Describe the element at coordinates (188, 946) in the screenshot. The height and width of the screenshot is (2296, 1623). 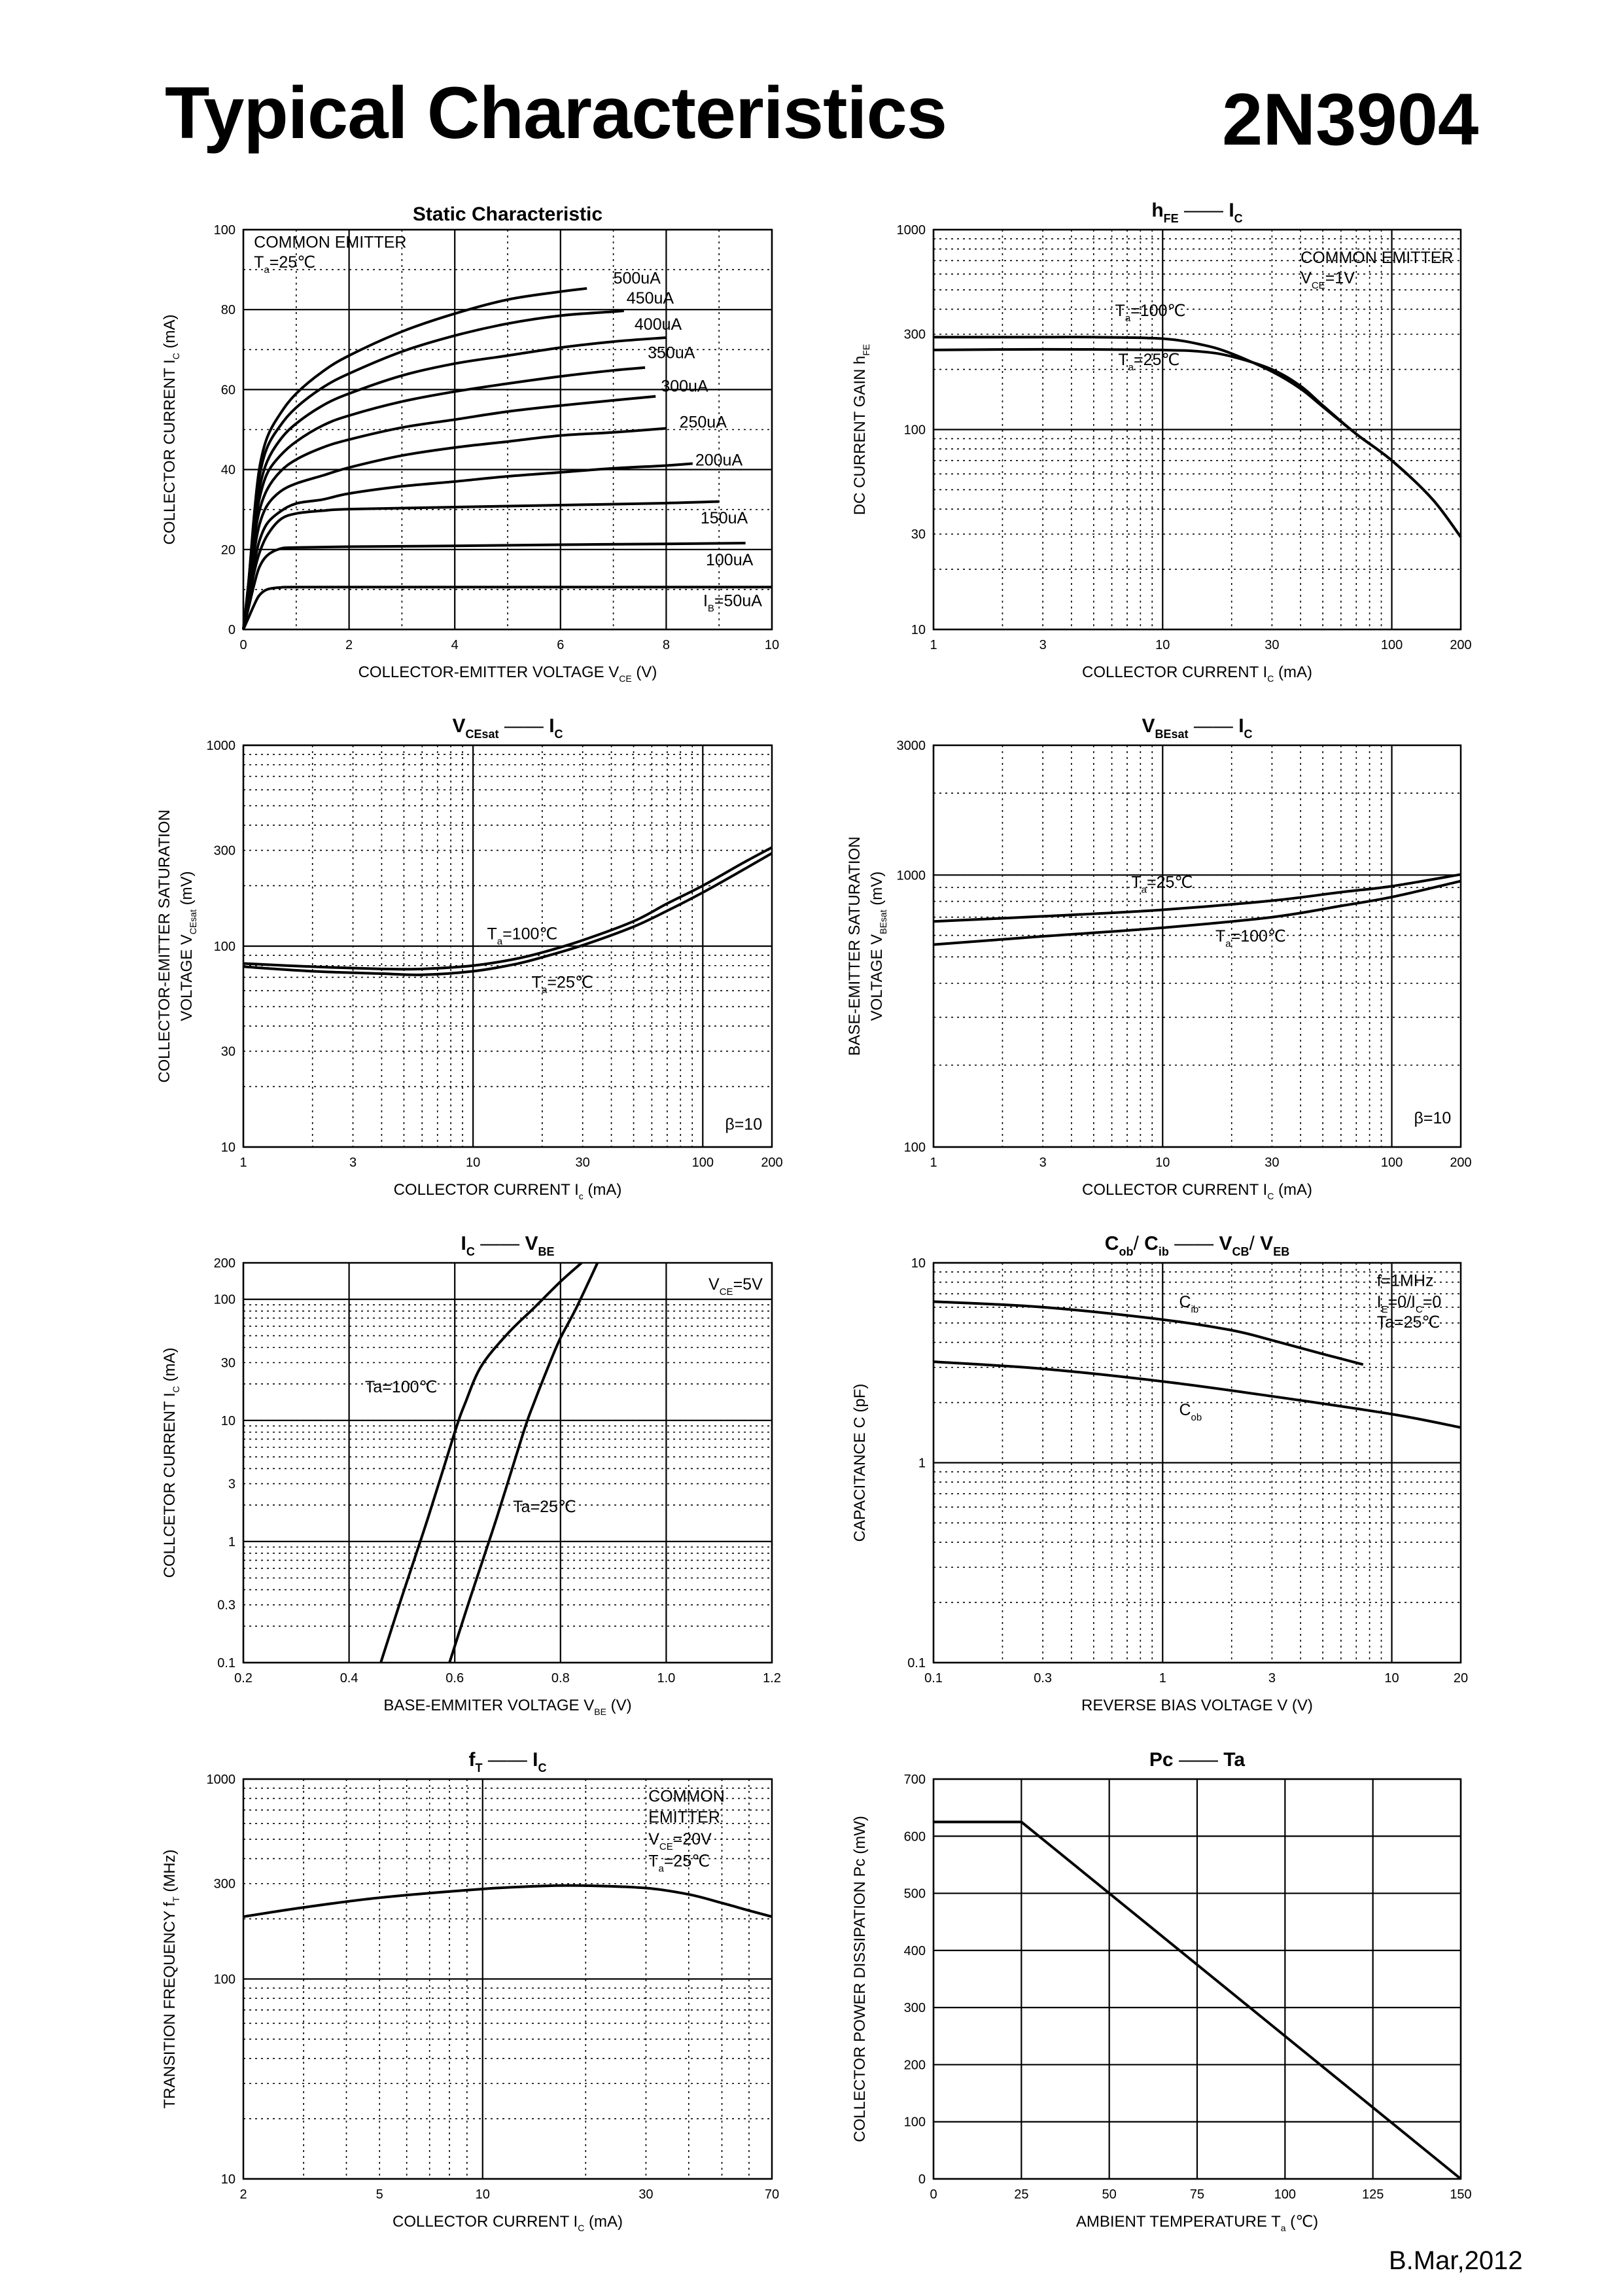
I see `y-axis-label-2: VOLTAGE VCEsat (mV)` at that location.